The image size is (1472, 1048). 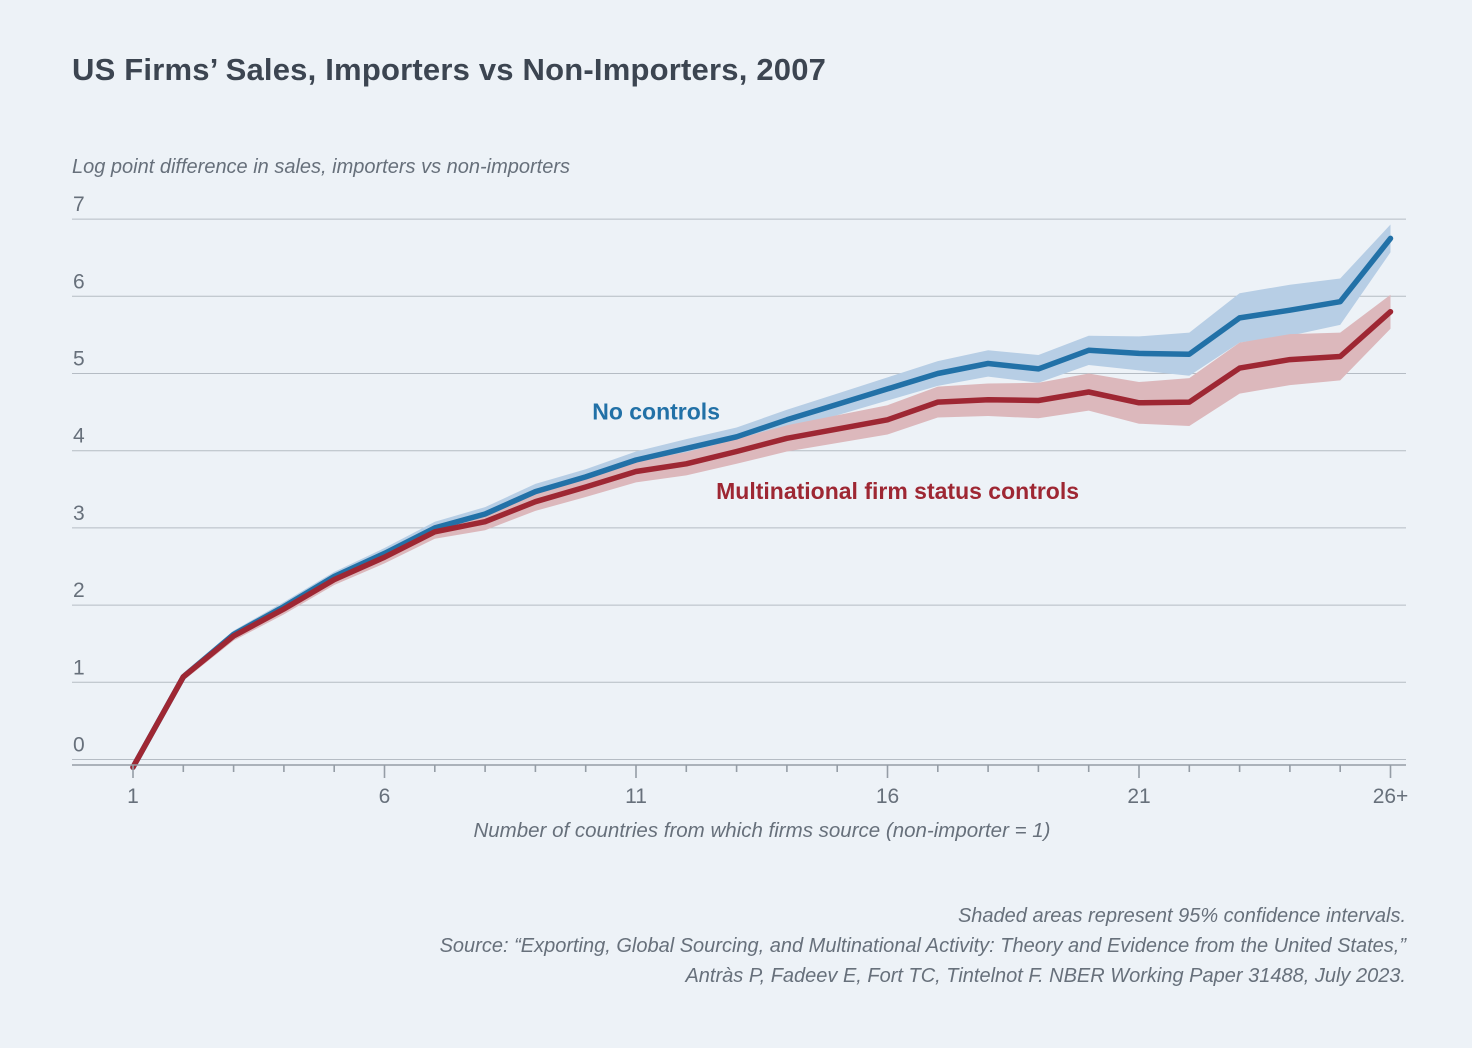 I want to click on y-tick-label: 5, so click(x=79, y=359).